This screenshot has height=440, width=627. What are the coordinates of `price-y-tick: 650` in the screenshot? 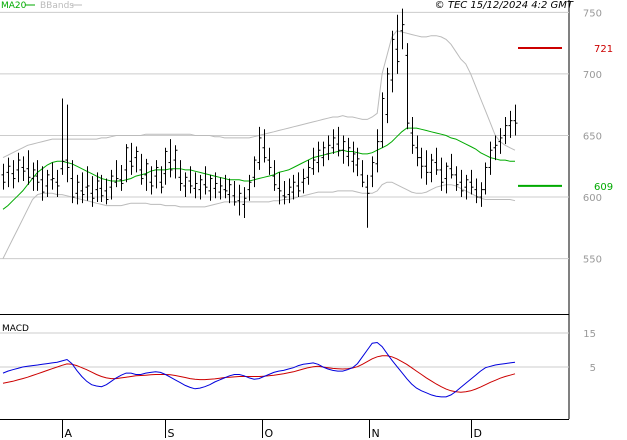 It's located at (592, 136).